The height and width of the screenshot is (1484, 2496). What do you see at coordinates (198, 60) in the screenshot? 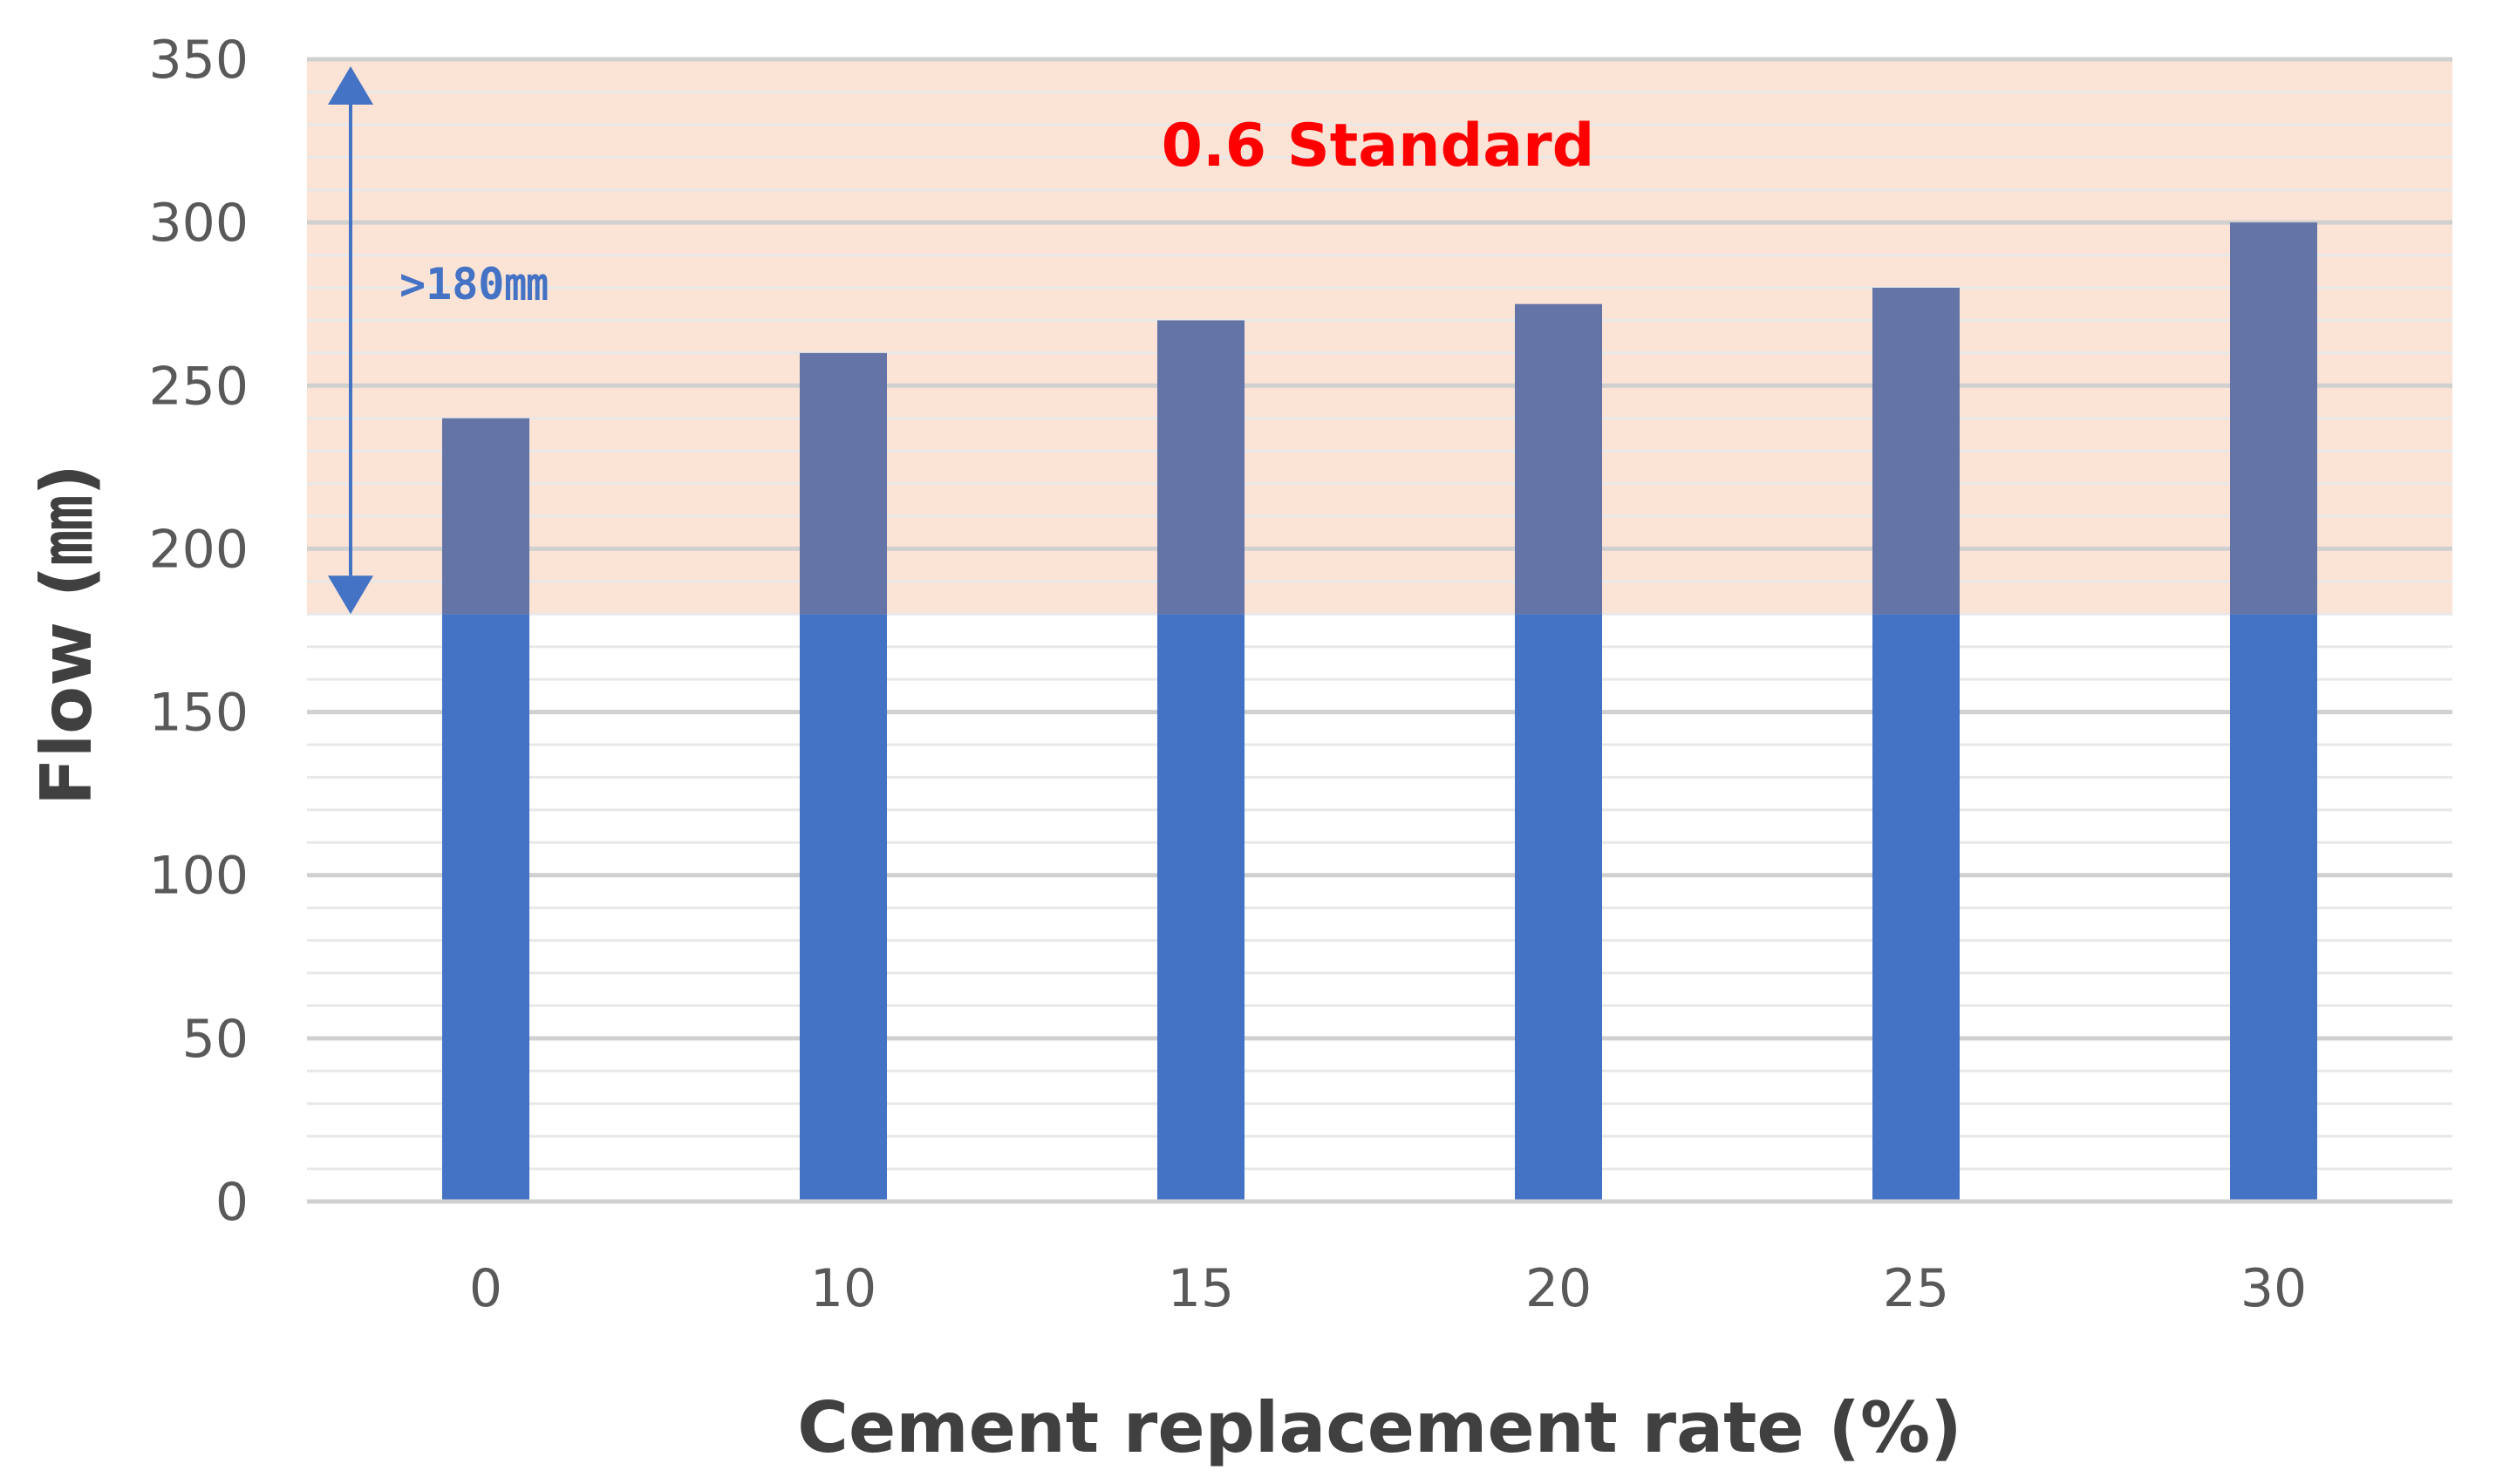
I see `y-tick-label: 350` at bounding box center [198, 60].